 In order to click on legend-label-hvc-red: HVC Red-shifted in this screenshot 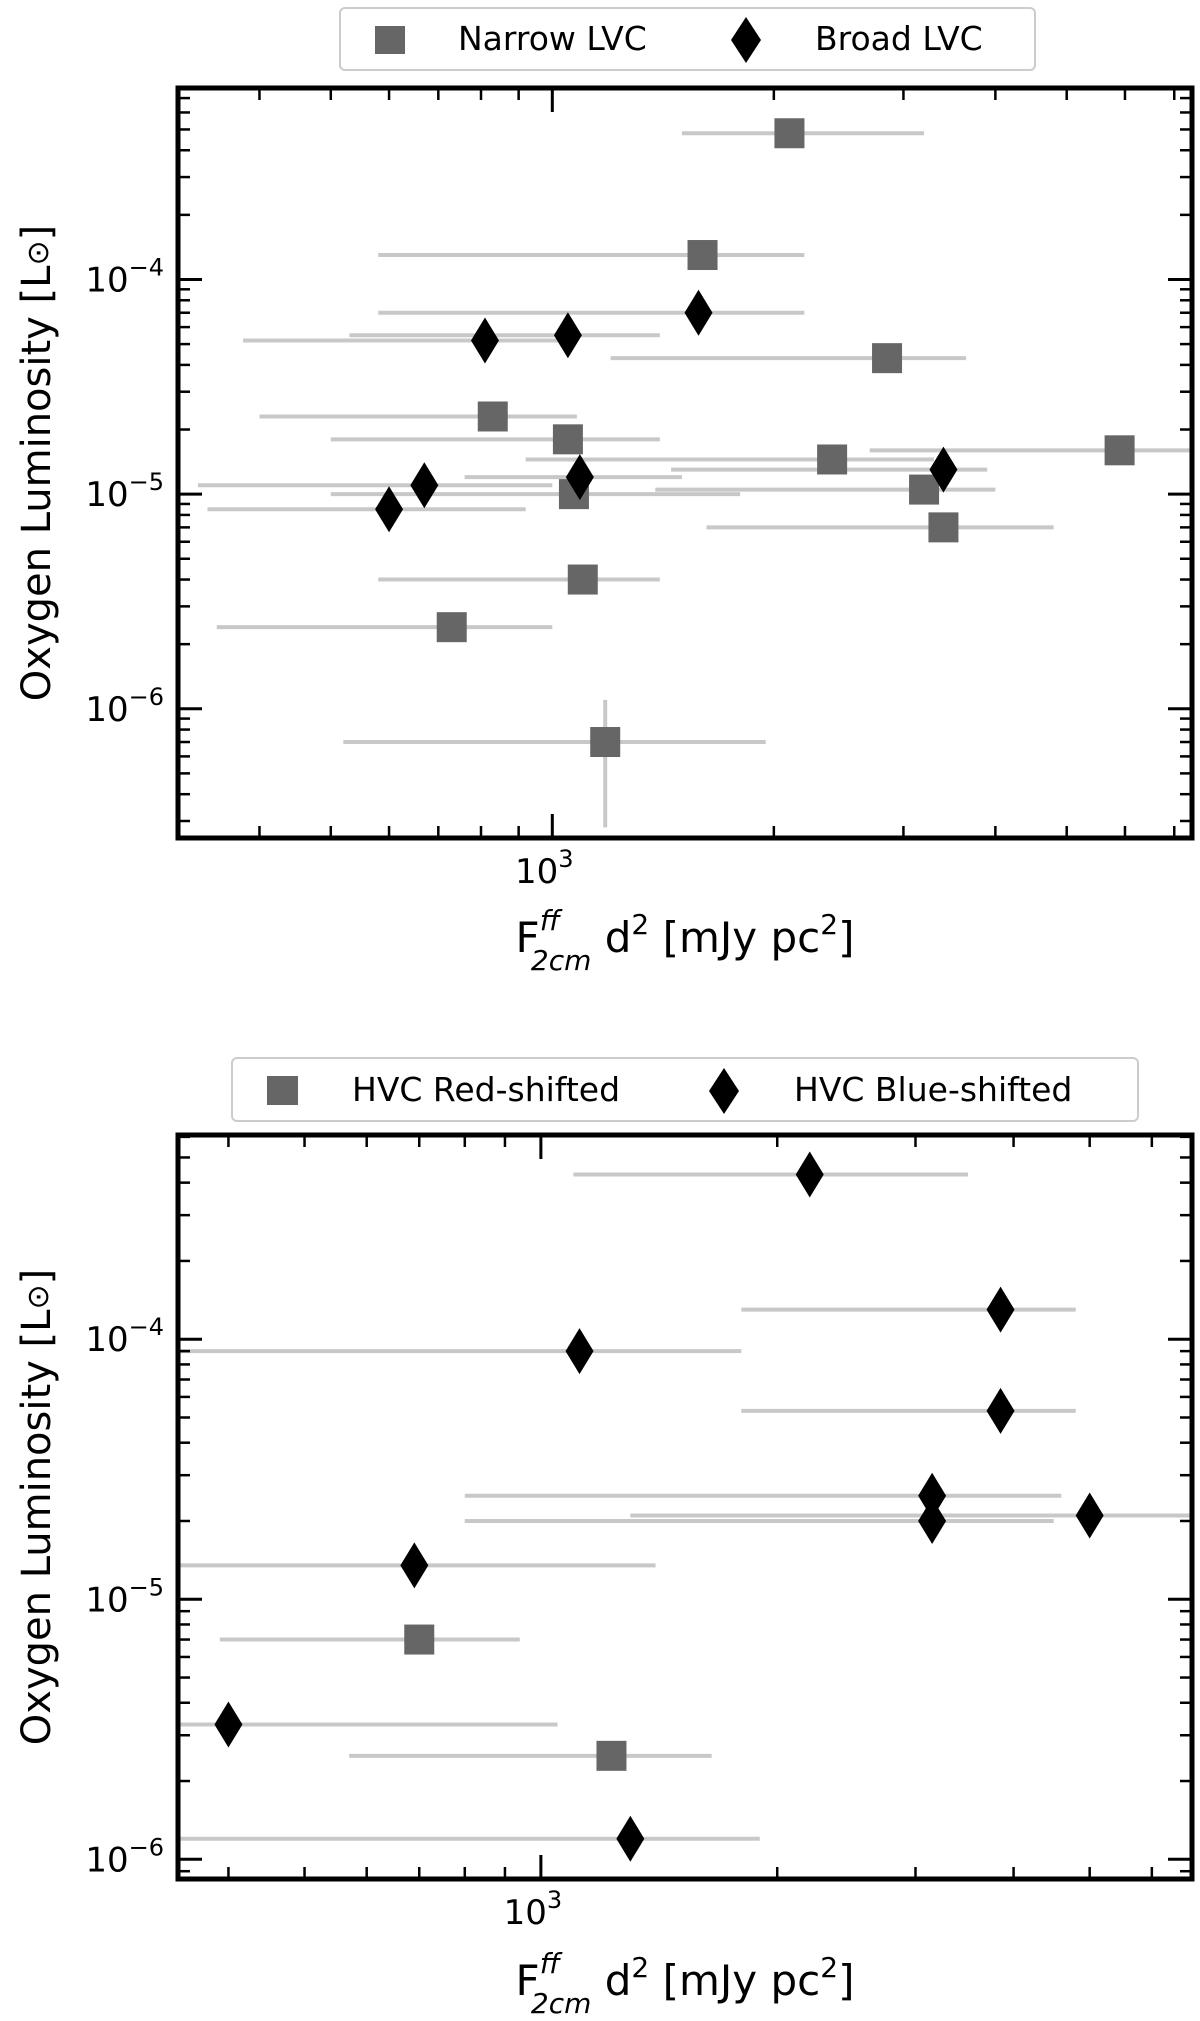, I will do `click(486, 1089)`.